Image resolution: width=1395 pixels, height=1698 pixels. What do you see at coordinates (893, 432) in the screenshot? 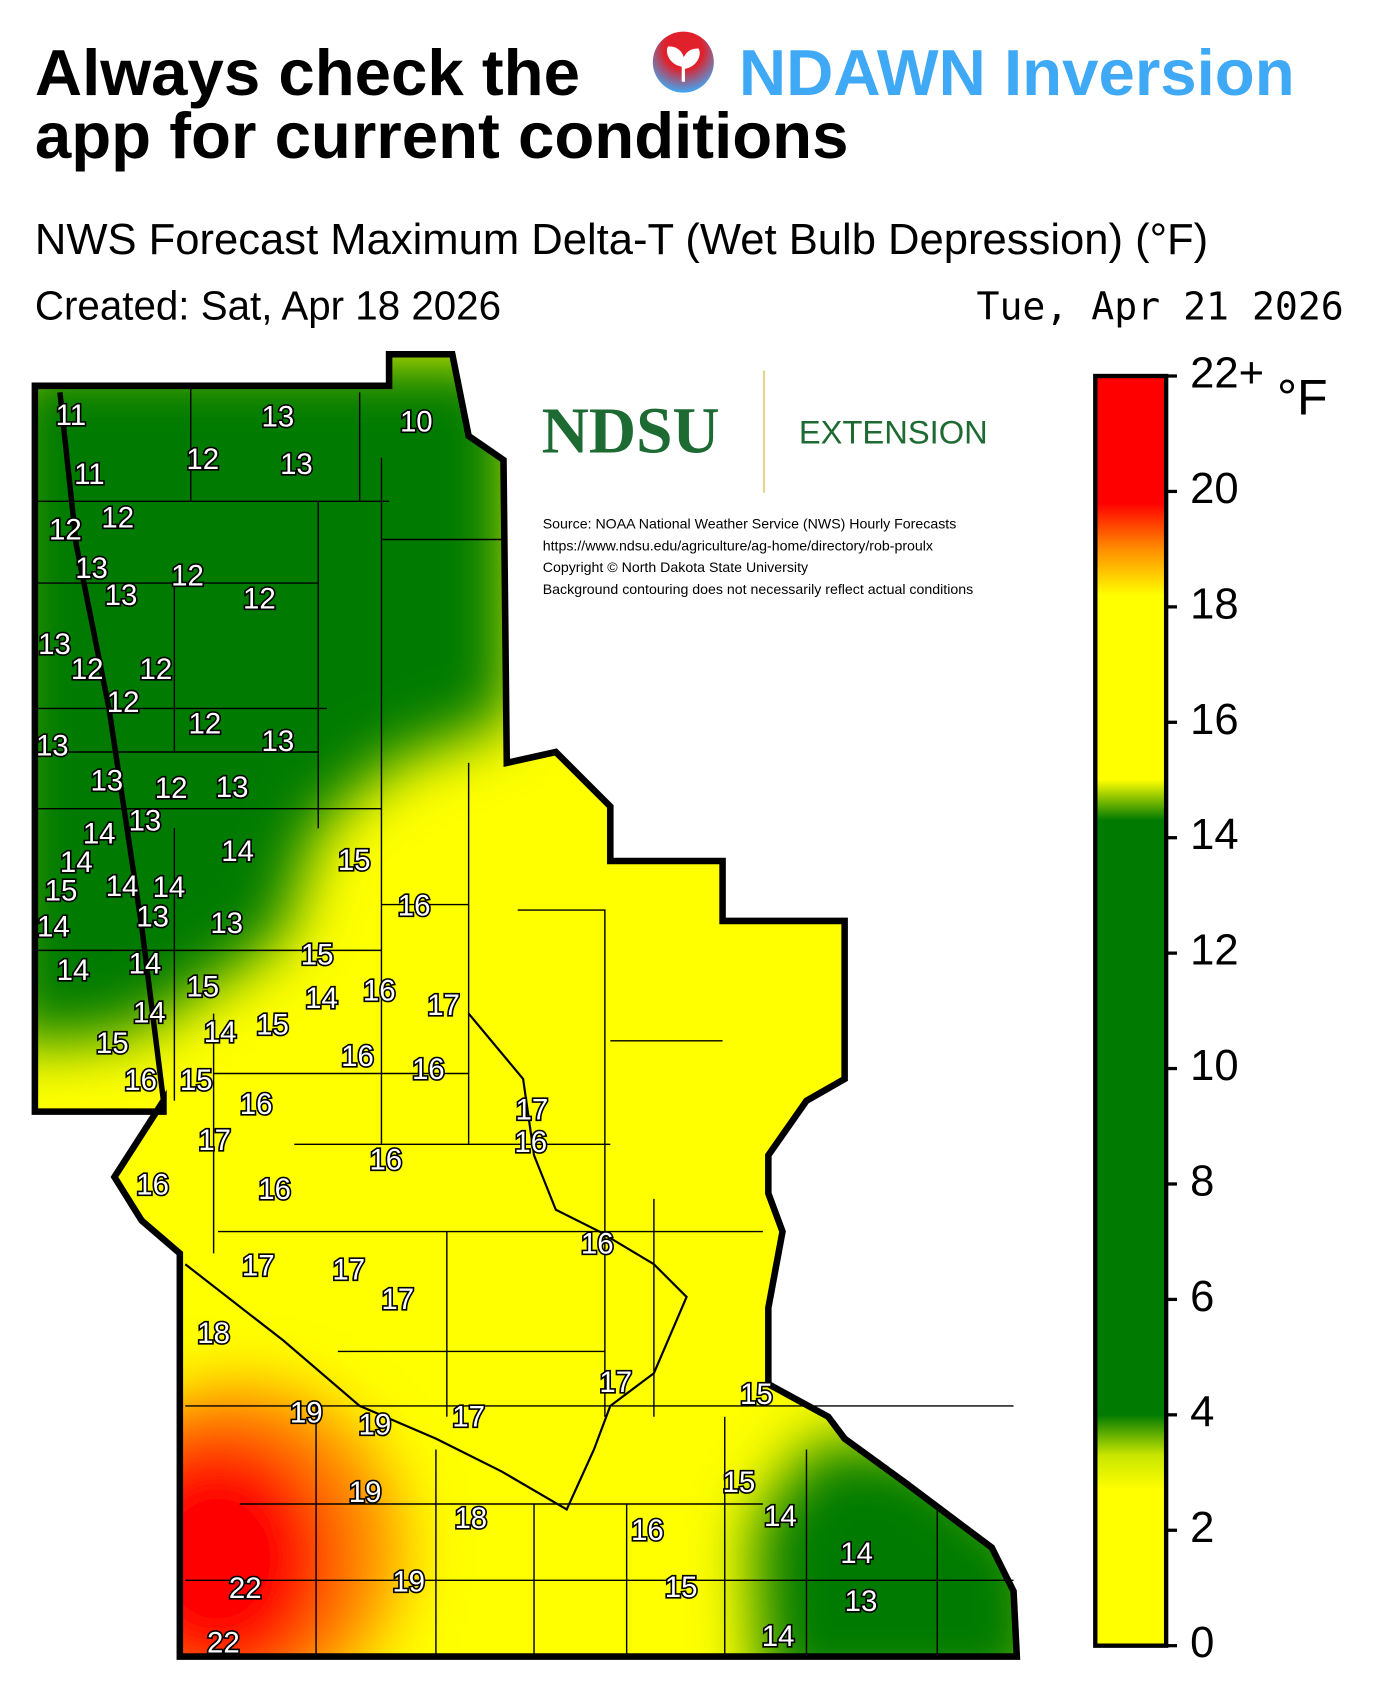
I see `logo-unit: EXTENSION` at bounding box center [893, 432].